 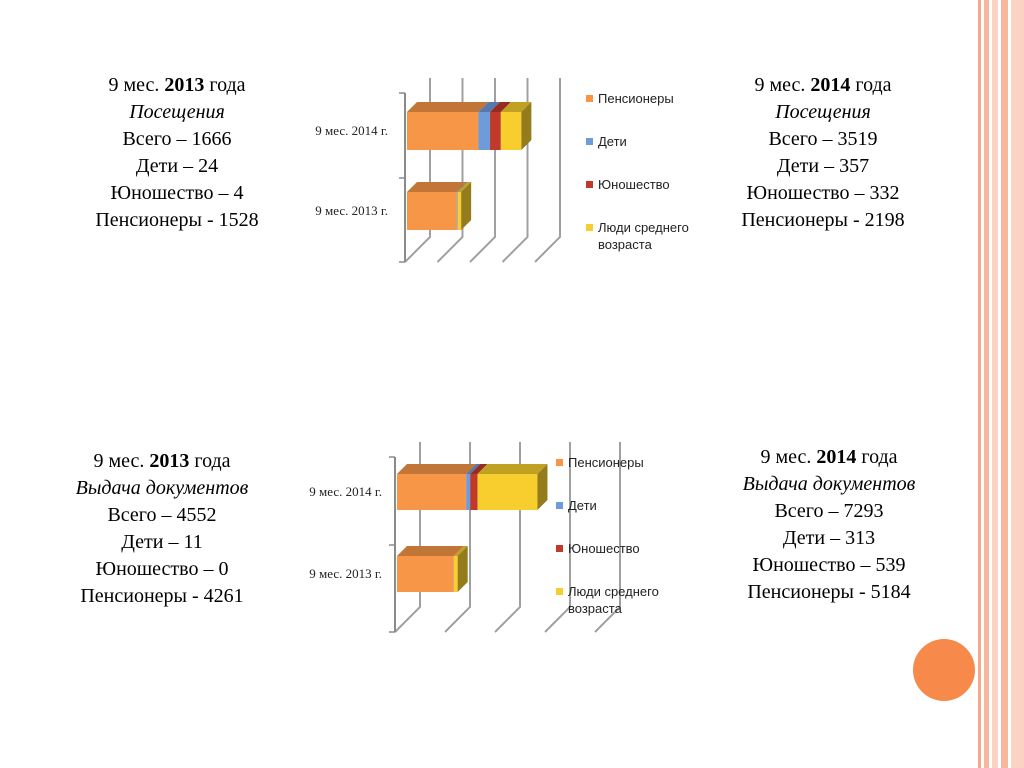 I want to click on visits-2014-total: Всего – 3519, so click(x=823, y=139).